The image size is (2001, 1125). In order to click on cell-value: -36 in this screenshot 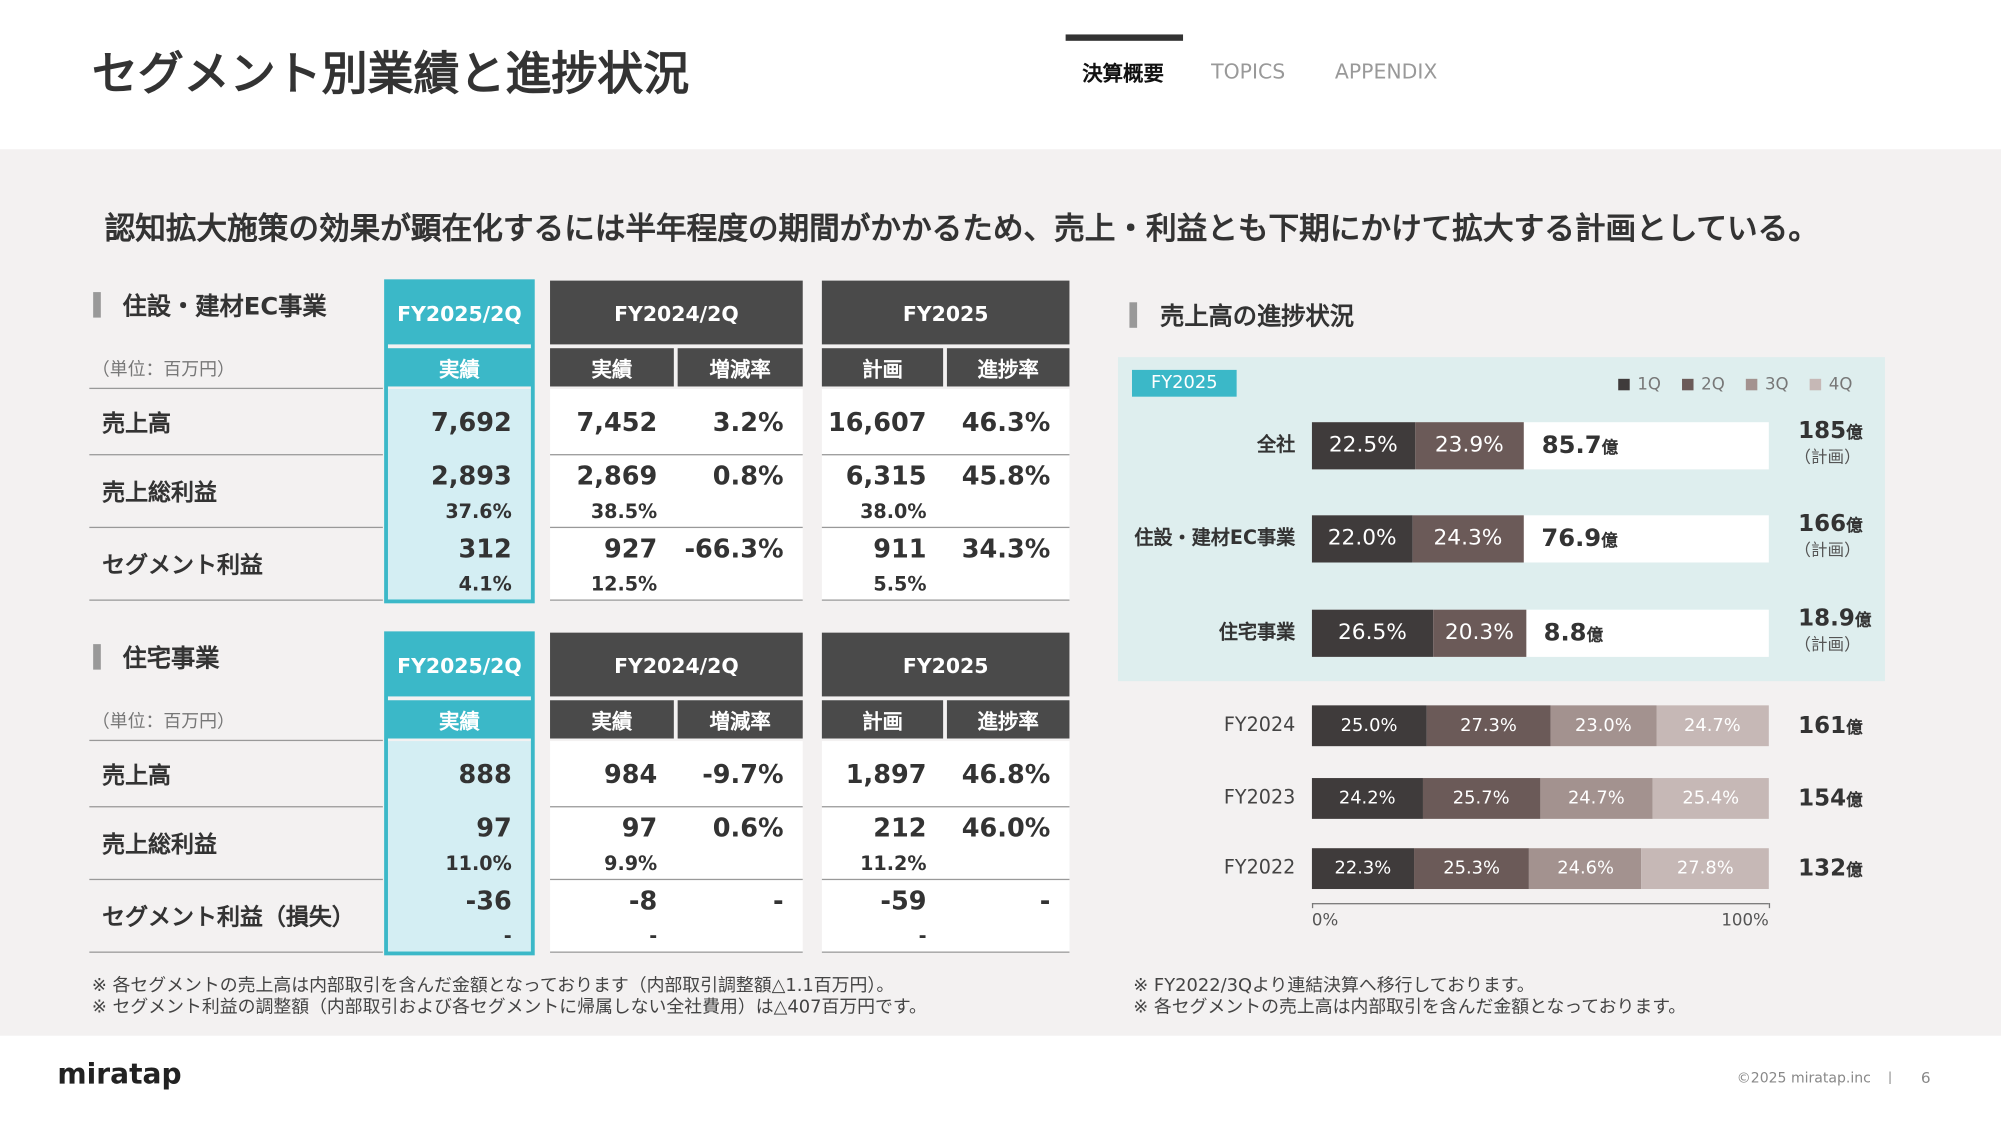, I will do `click(488, 900)`.